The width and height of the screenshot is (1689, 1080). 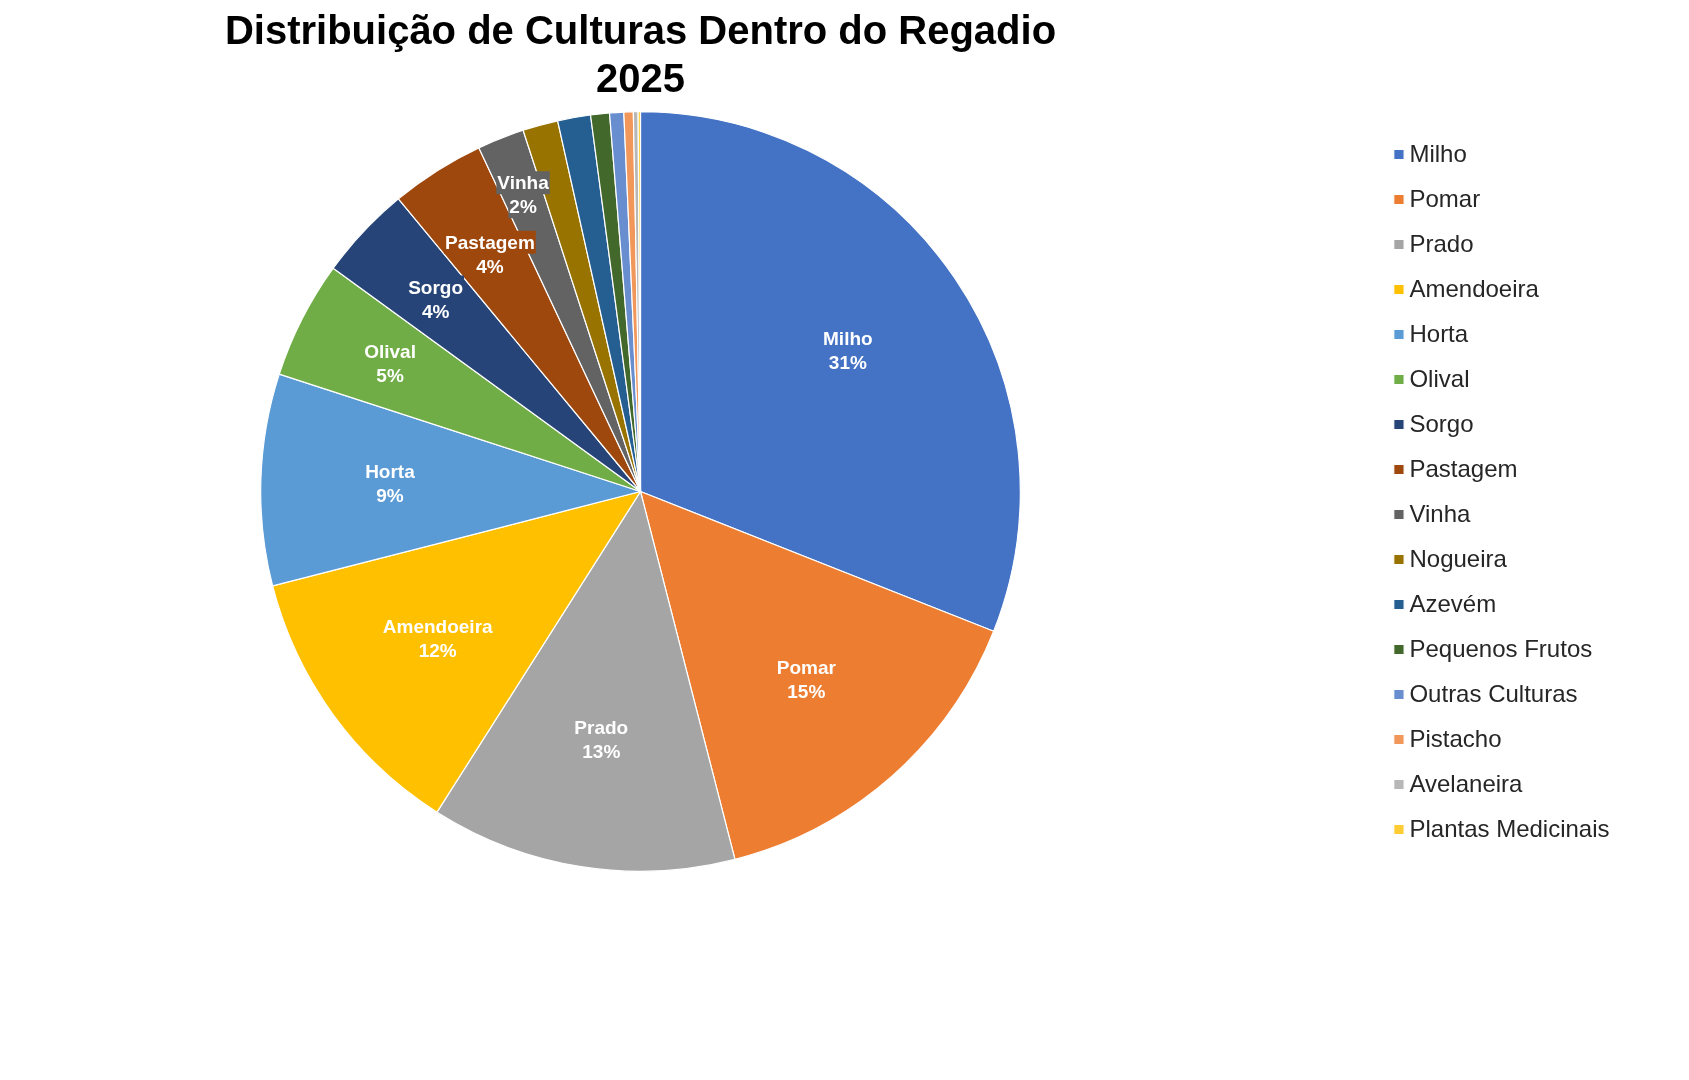 I want to click on legend-label: Pequenos Frutos, so click(x=1501, y=648).